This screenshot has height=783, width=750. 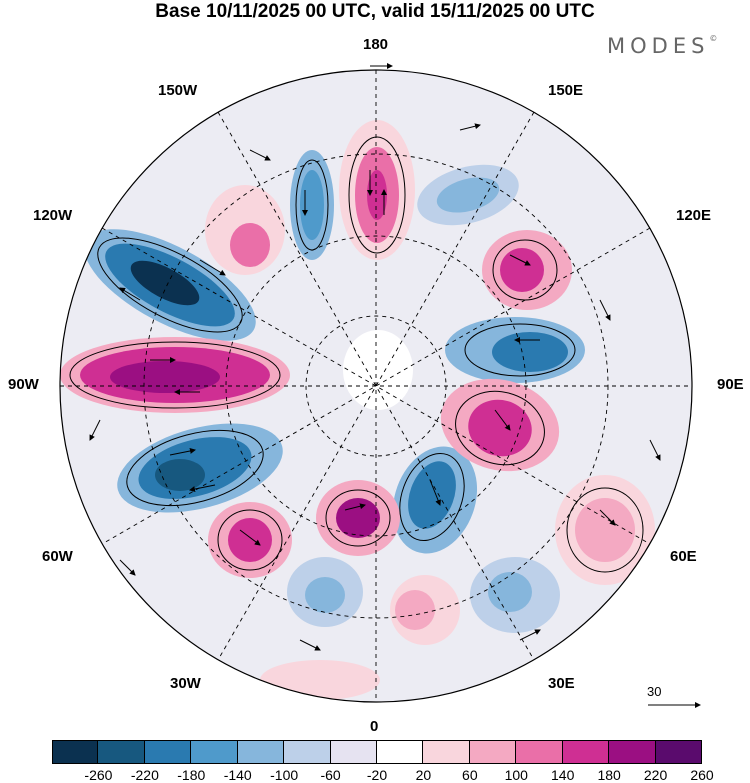 I want to click on colorbar-tick-label: -180, so click(x=191, y=775).